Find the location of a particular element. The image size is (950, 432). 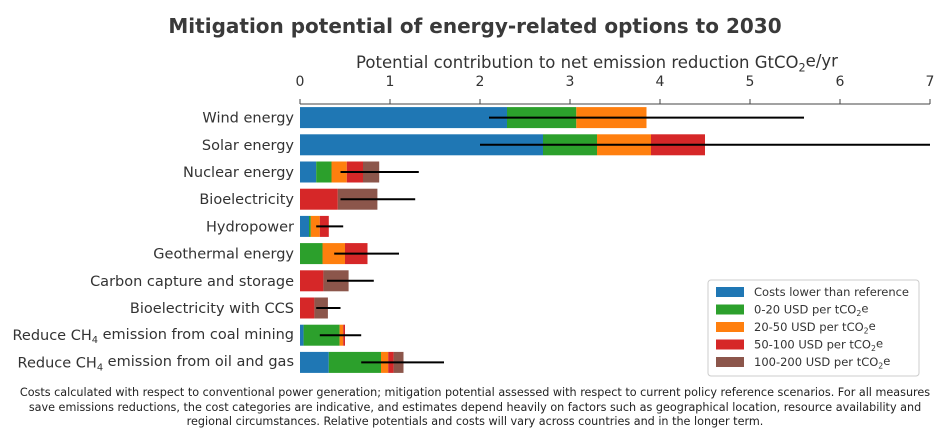

legend-label: 20-50 USD per tCO2e is located at coordinates (815, 327).